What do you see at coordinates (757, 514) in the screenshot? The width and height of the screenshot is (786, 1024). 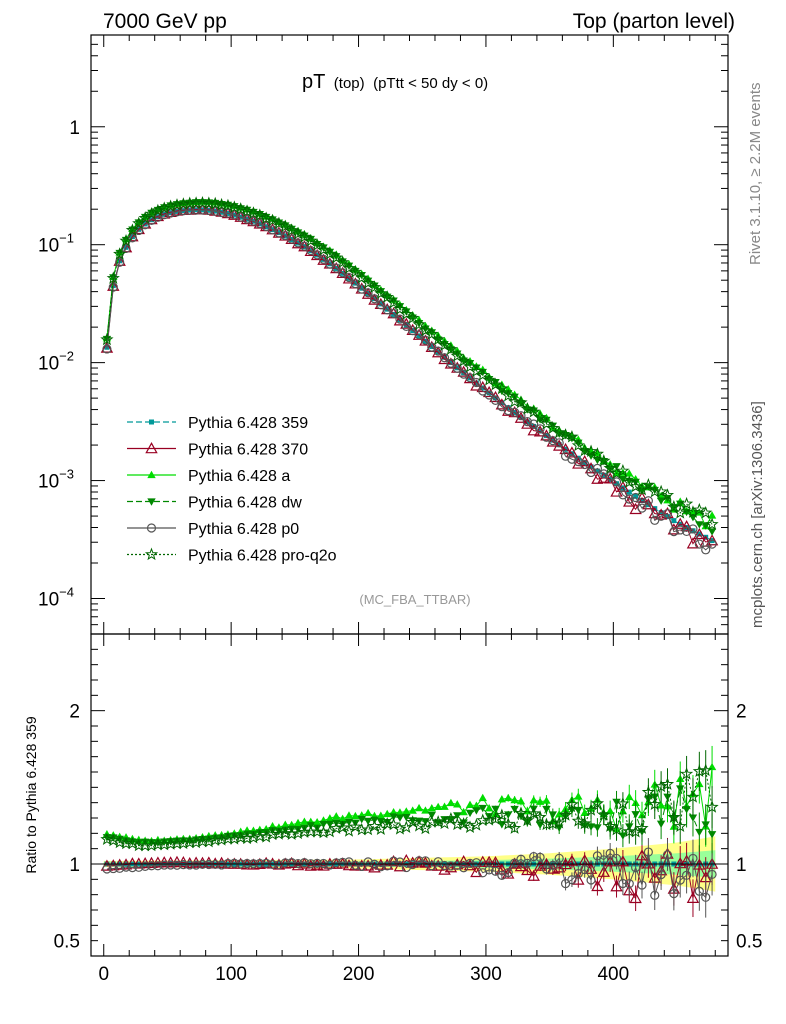 I see `mcplots-label: mcplots.cern.ch [arXiv:1306.3436]` at bounding box center [757, 514].